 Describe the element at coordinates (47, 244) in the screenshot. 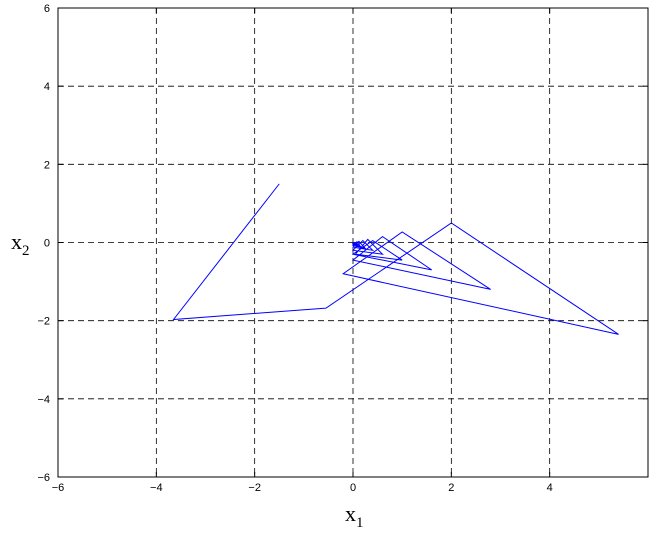

I see `y-tick-label: 0` at that location.